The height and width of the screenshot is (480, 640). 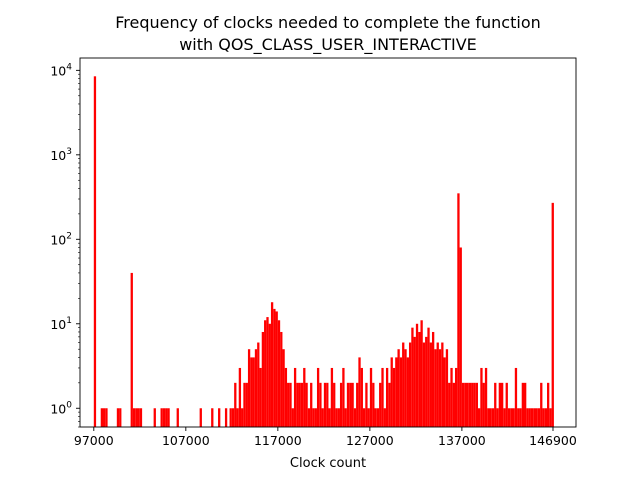 I want to click on y-axis-ticks: 100 101 102 103 104, so click(x=65, y=245).